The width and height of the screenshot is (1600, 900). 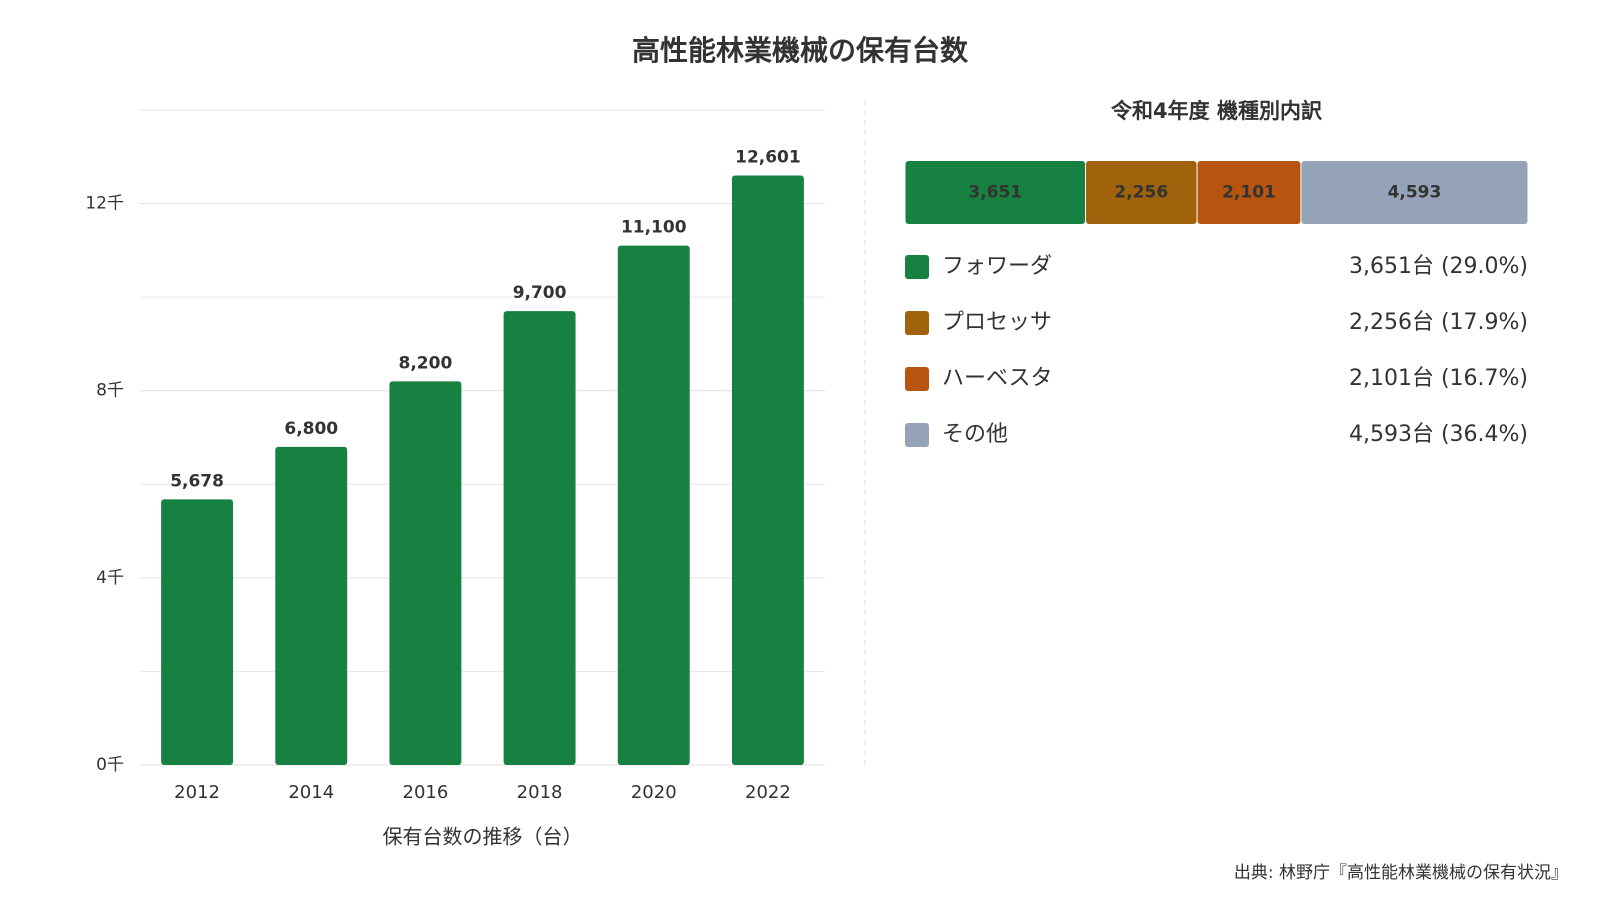 I want to click on data-label: 9,700, so click(x=540, y=293).